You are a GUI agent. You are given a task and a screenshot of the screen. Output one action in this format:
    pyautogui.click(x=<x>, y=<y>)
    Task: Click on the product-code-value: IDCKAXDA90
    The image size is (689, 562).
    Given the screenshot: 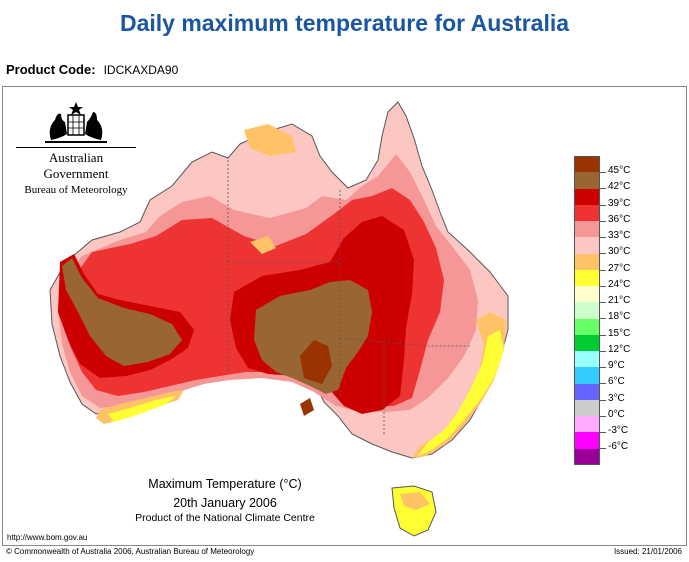 What is the action you would take?
    pyautogui.click(x=141, y=70)
    